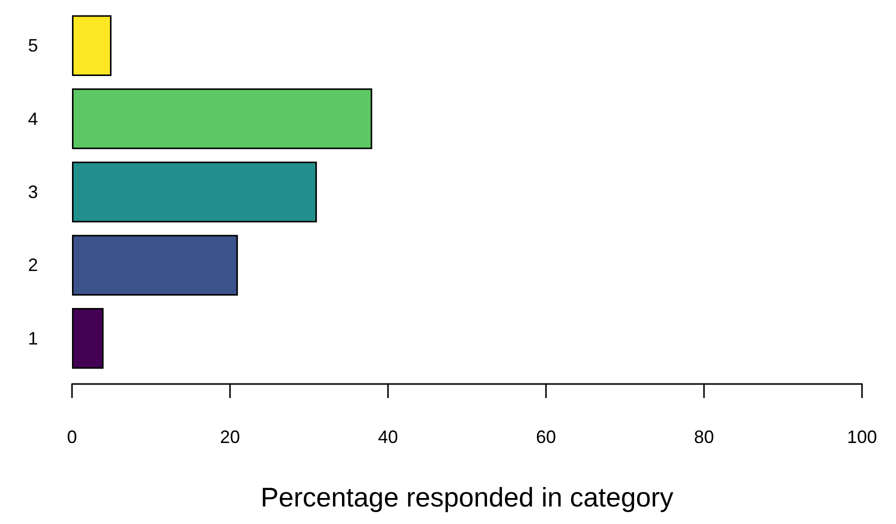 This screenshot has height=524, width=896. Describe the element at coordinates (33, 338) in the screenshot. I see `y-tick-label: 1` at that location.